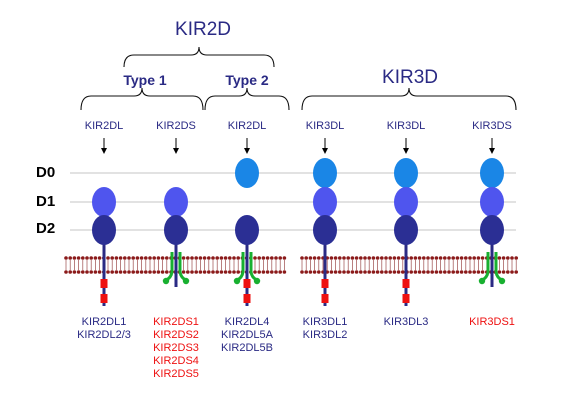 This screenshot has width=562, height=400. Describe the element at coordinates (104, 126) in the screenshot. I see `receptor-header-1: KIR2DL` at that location.